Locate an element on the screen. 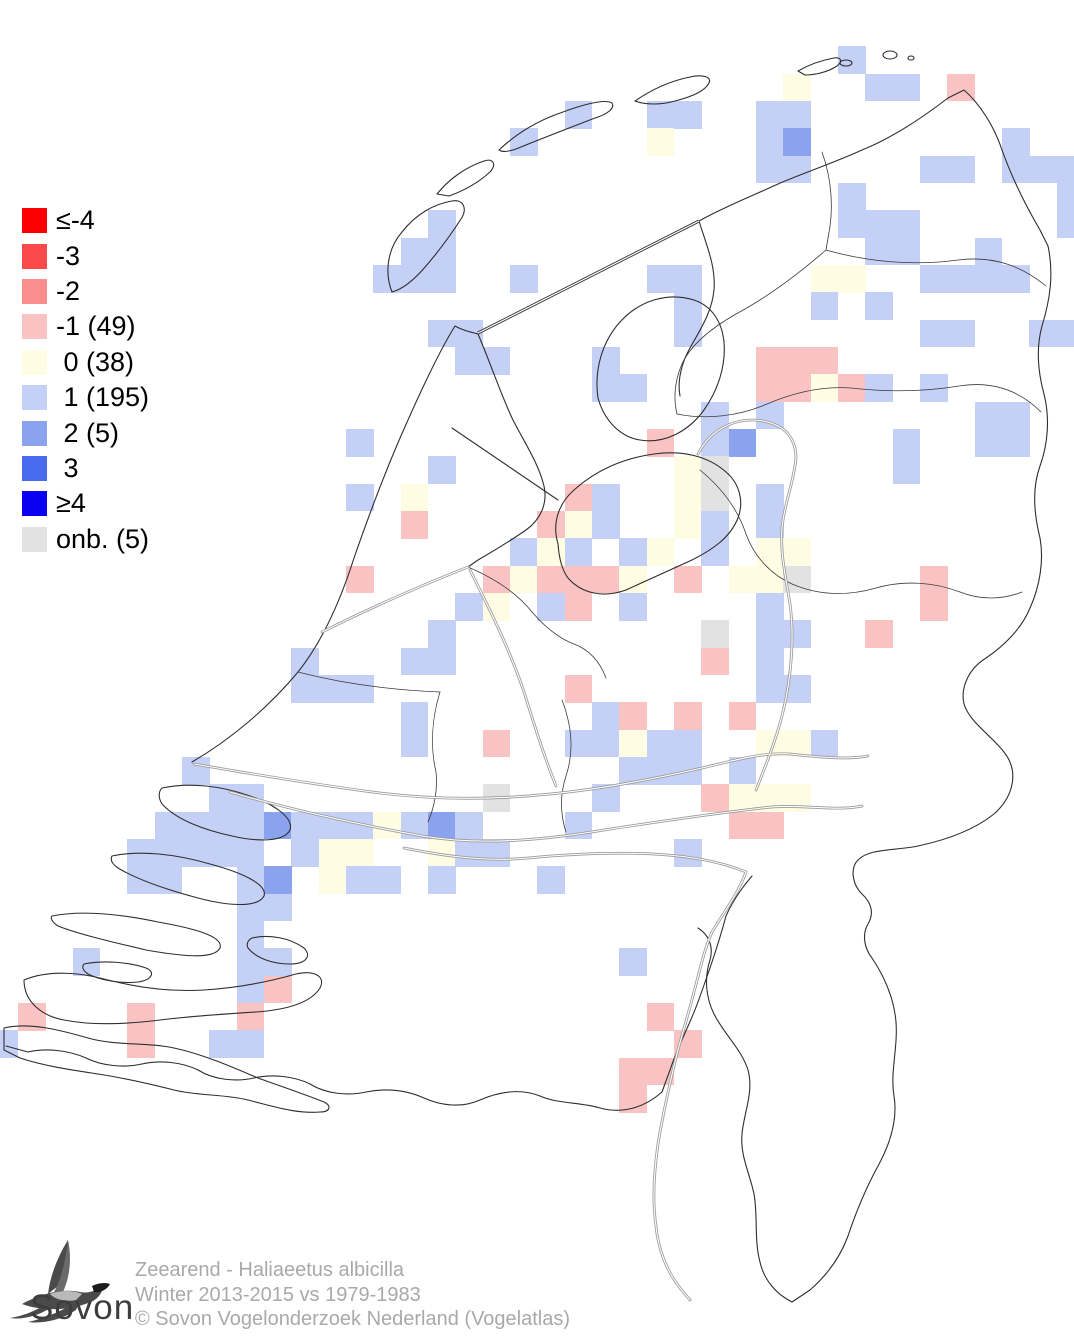  species-title: Zeearend - Haliaeetus albicilla is located at coordinates (270, 1270).